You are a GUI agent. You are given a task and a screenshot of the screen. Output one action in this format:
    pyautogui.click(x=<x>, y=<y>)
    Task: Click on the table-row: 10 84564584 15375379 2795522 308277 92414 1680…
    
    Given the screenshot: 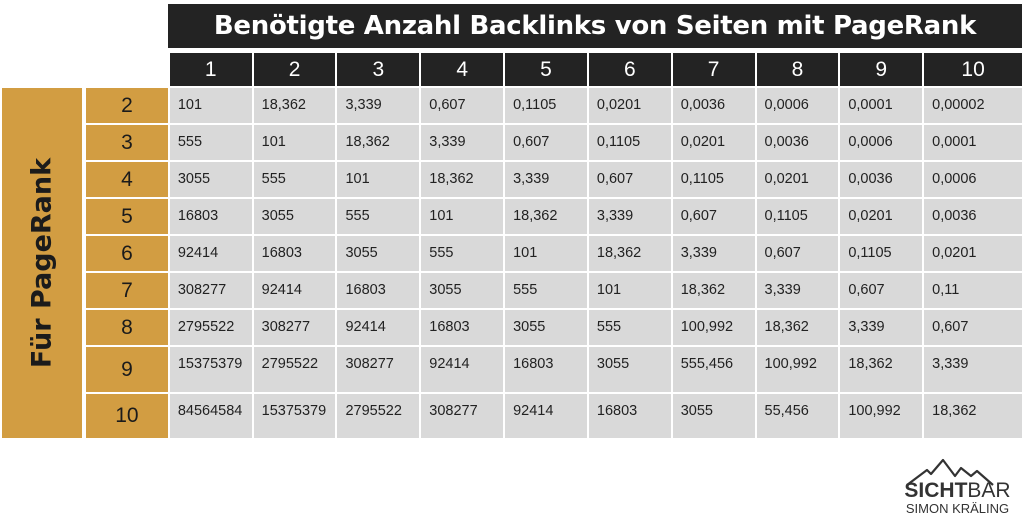 What is the action you would take?
    pyautogui.click(x=554, y=416)
    